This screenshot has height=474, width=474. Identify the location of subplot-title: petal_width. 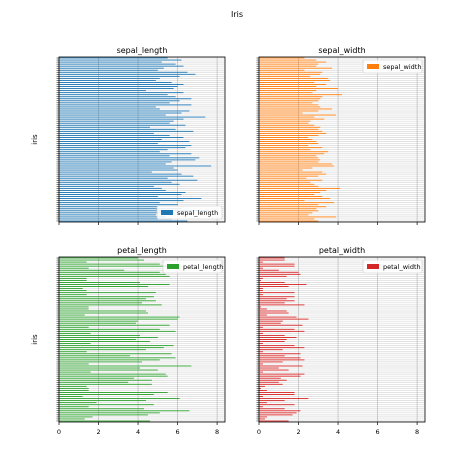
(342, 250).